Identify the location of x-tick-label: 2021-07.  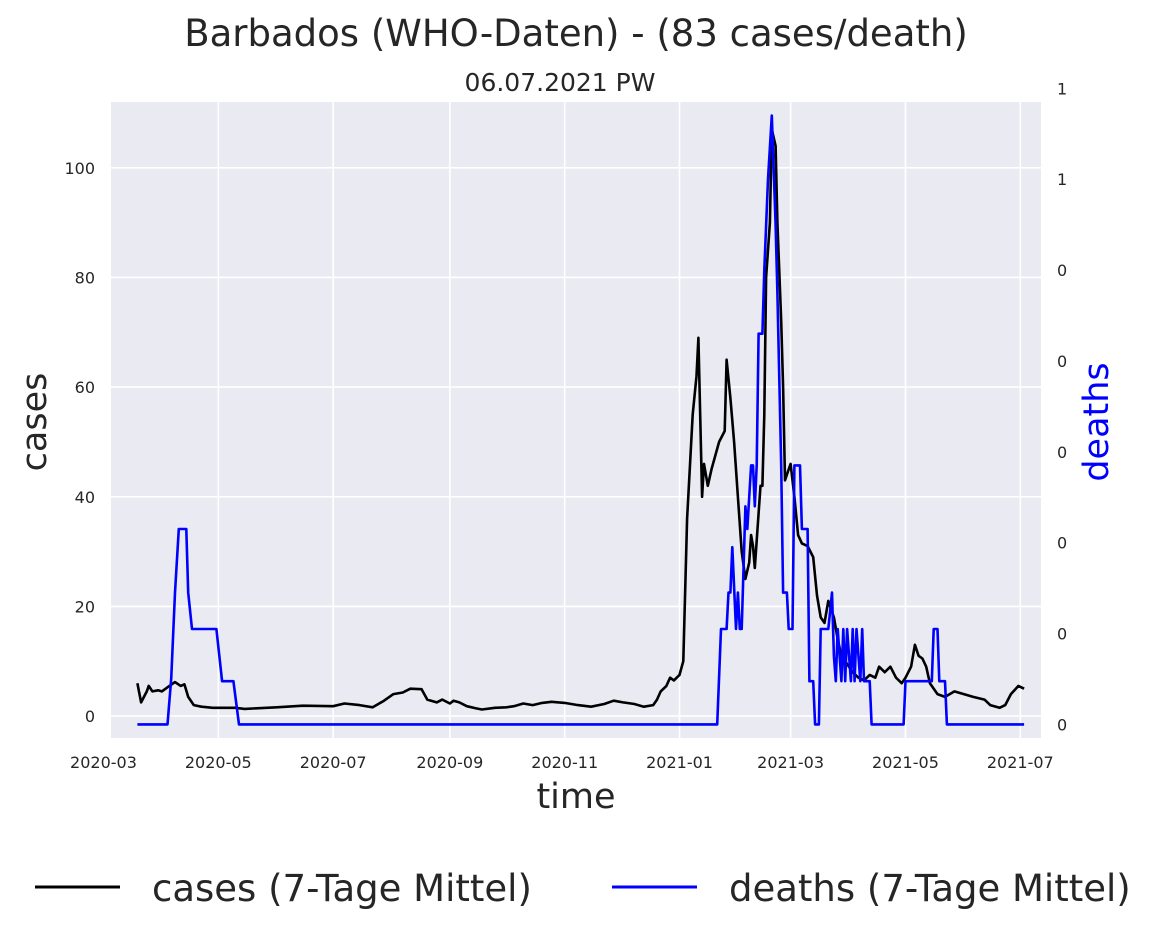
(1020, 762).